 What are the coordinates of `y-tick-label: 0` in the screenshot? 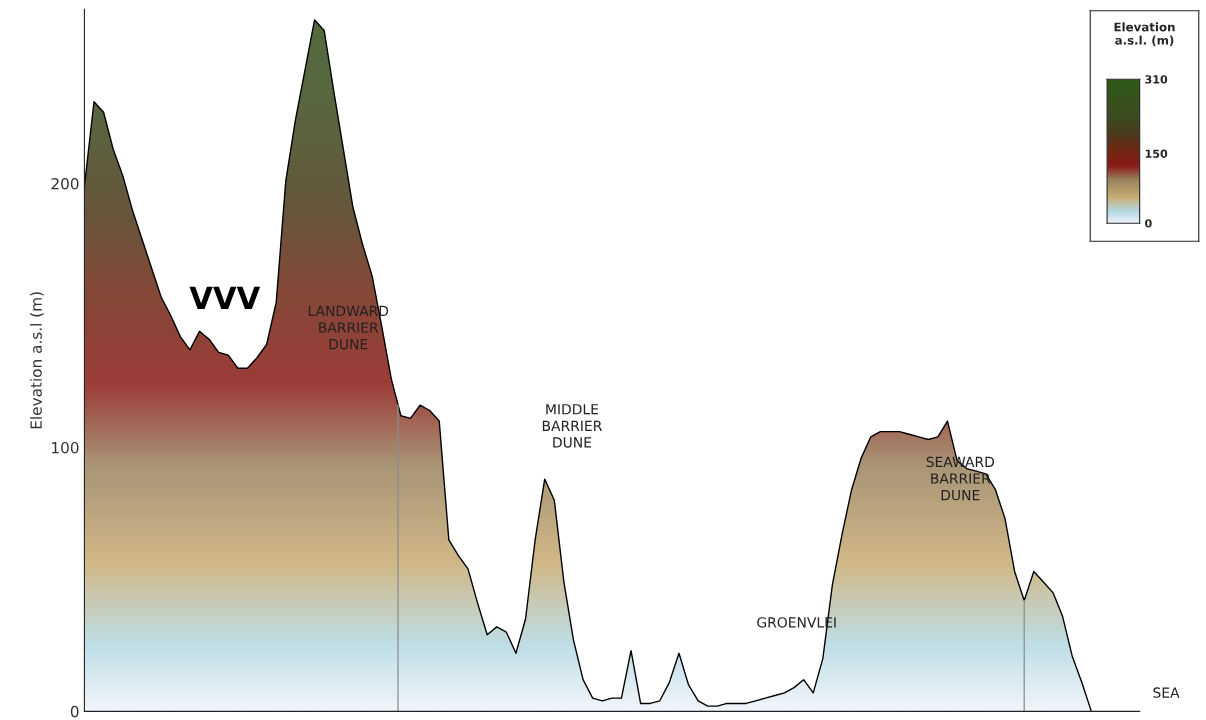 It's located at (74, 711).